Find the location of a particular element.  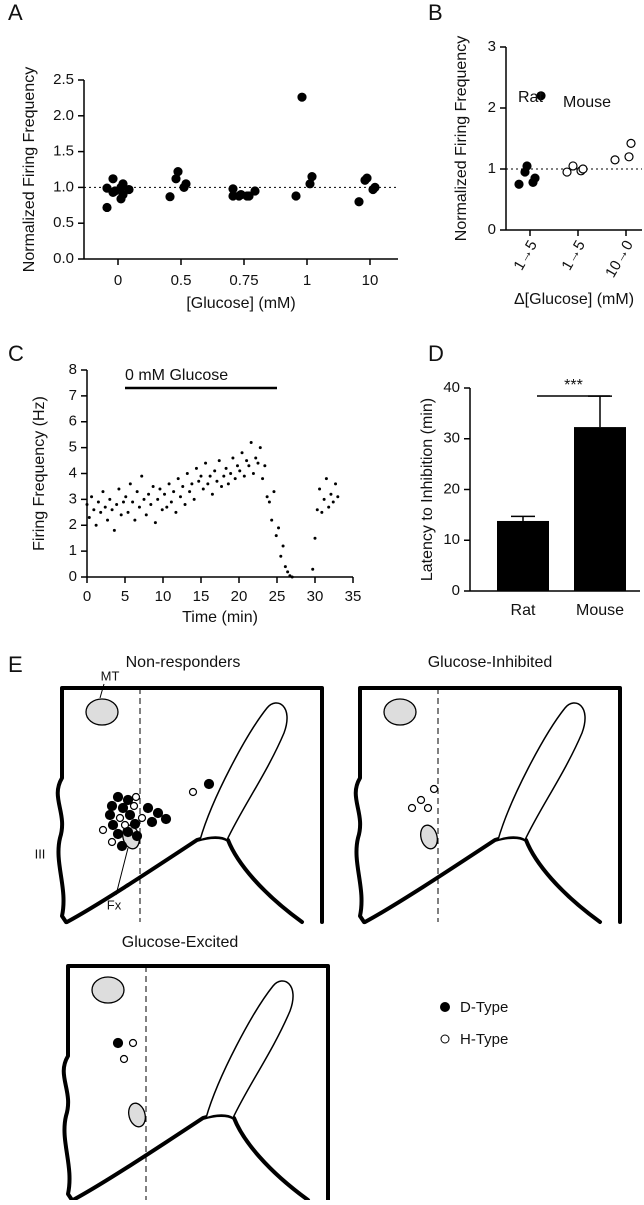

y-tick-label: 0.5 is located at coordinates (63, 222).